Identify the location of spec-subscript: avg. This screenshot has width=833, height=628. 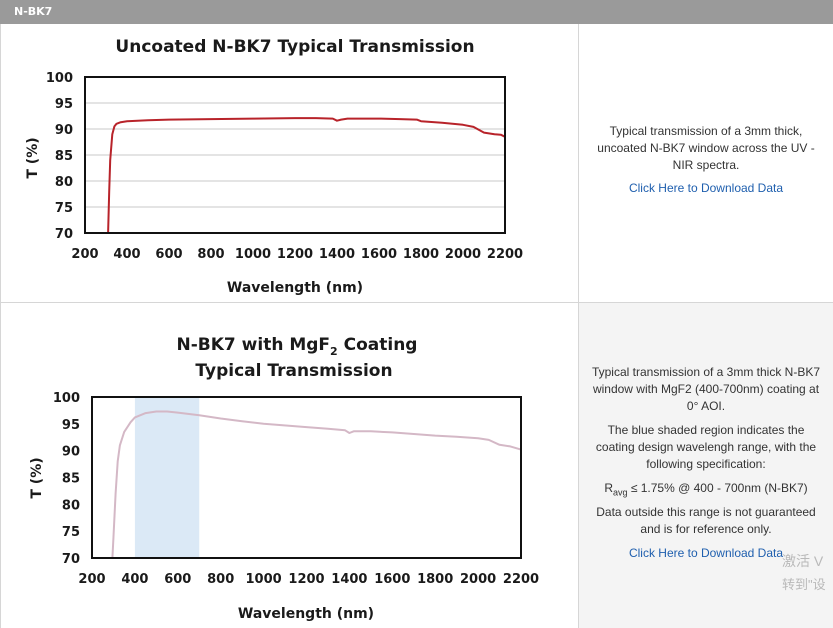
(620, 492).